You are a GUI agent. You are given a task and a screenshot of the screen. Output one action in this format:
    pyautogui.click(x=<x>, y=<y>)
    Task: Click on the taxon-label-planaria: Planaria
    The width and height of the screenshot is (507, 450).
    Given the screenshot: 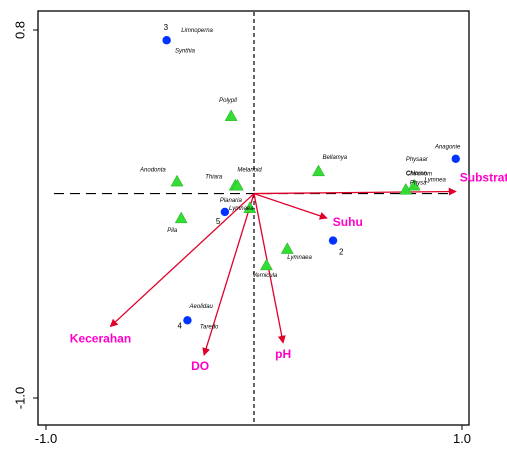 What is the action you would take?
    pyautogui.click(x=231, y=201)
    